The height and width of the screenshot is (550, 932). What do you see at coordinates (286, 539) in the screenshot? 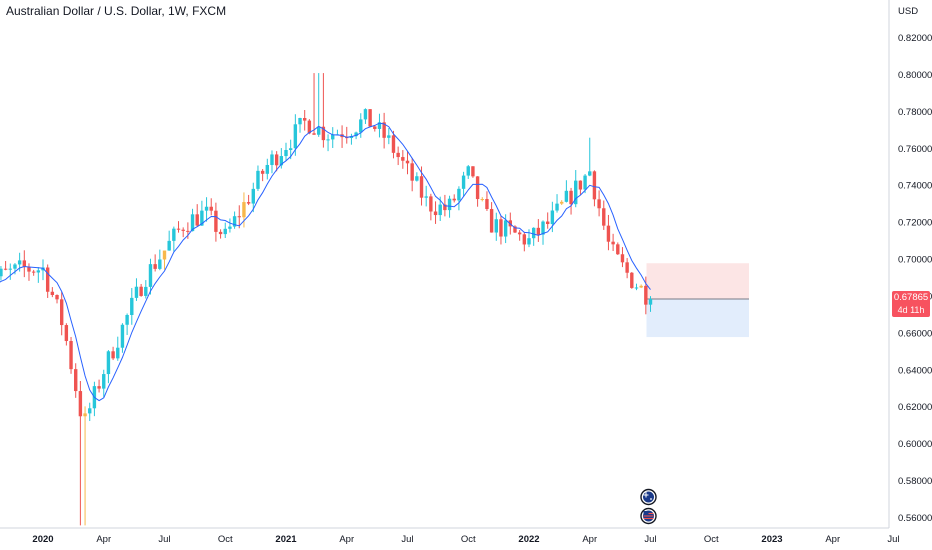
I see `time-tick-label: 2021` at bounding box center [286, 539].